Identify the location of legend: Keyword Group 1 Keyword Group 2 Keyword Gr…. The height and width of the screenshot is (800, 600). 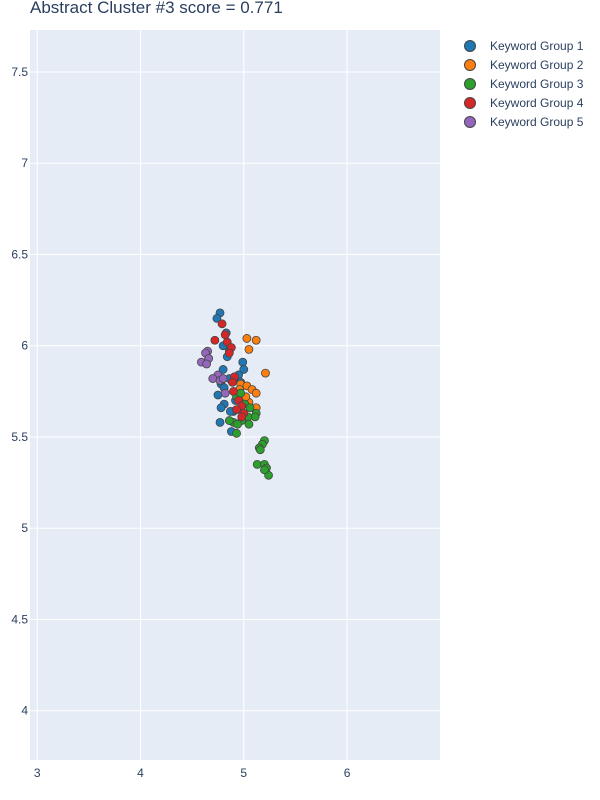
(520, 83).